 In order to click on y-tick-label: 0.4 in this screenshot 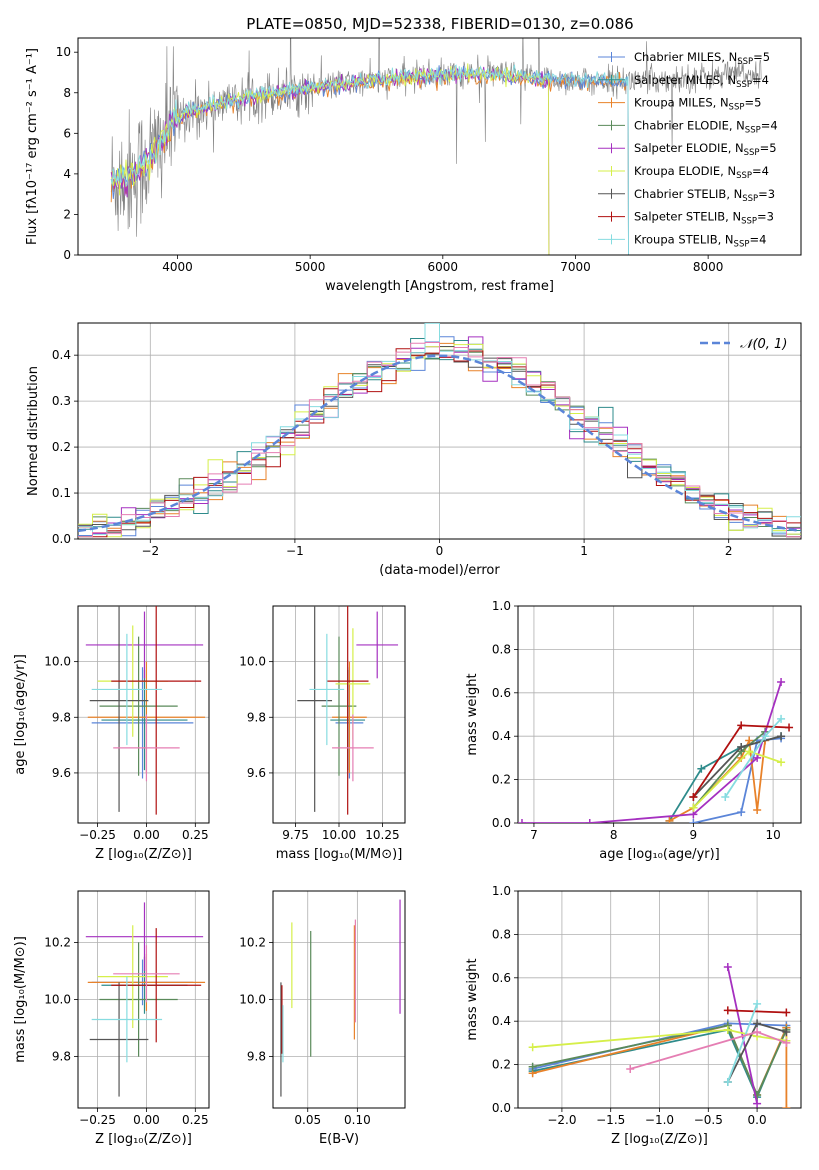, I will do `click(501, 736)`.